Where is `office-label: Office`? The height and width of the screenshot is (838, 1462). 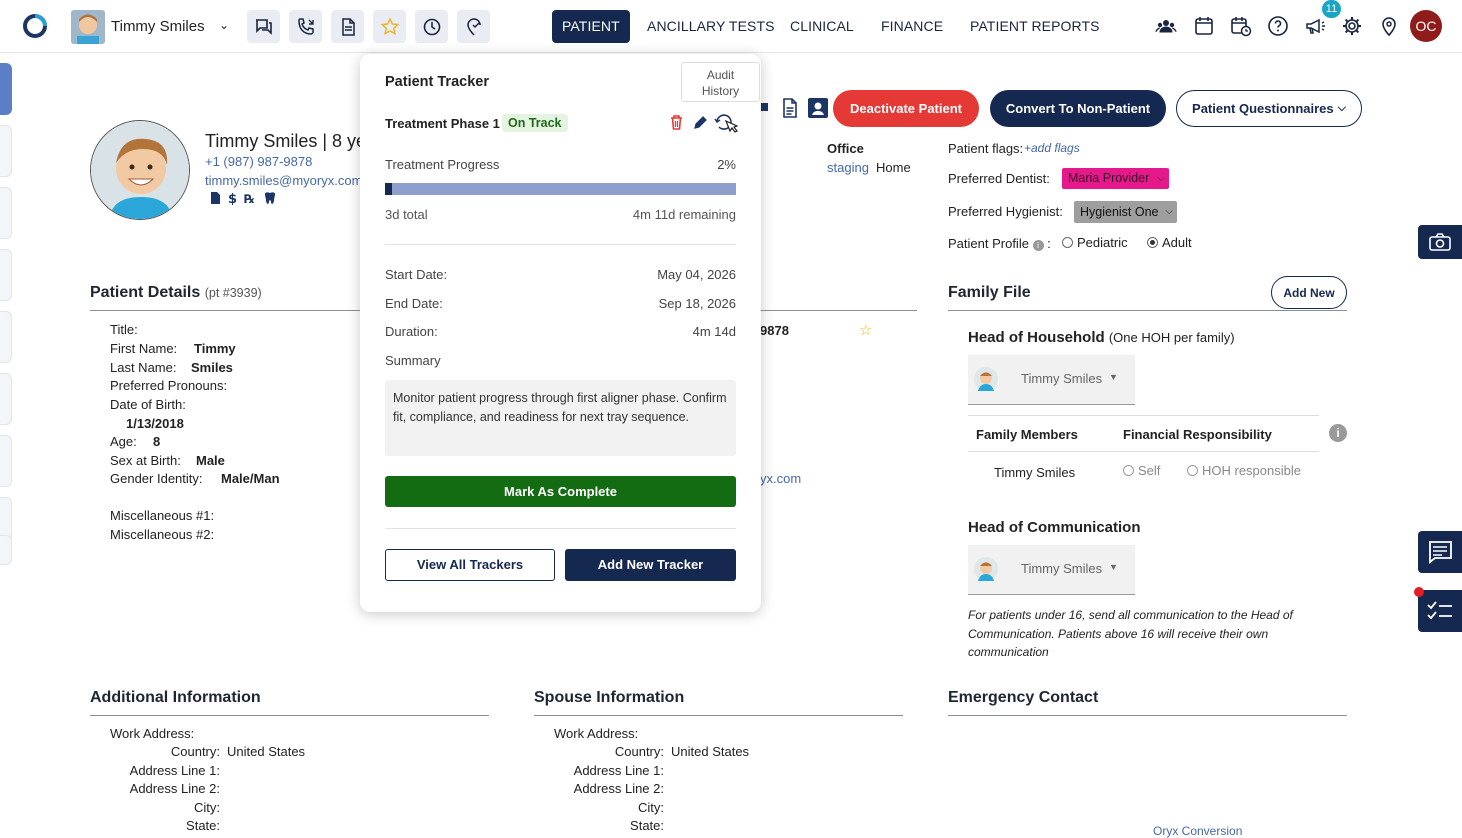
office-label: Office is located at coordinates (845, 148).